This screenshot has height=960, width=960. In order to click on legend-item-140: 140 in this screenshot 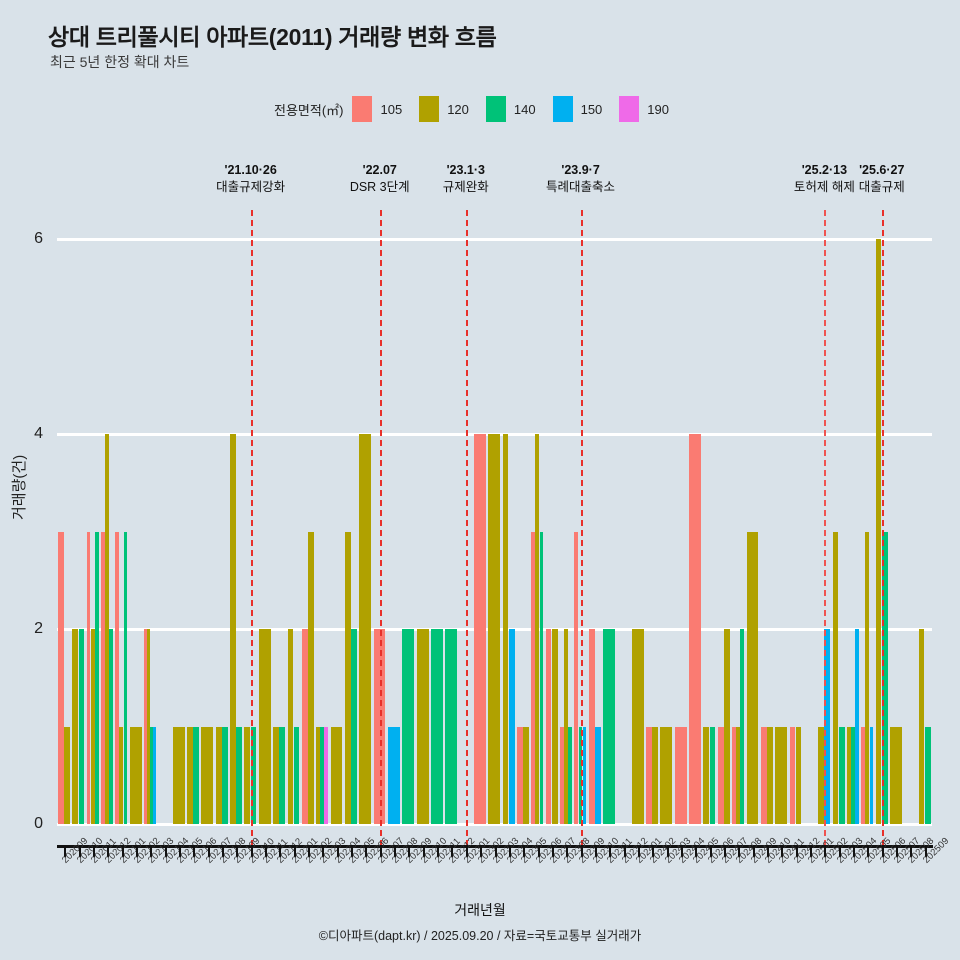, I will do `click(517, 109)`.